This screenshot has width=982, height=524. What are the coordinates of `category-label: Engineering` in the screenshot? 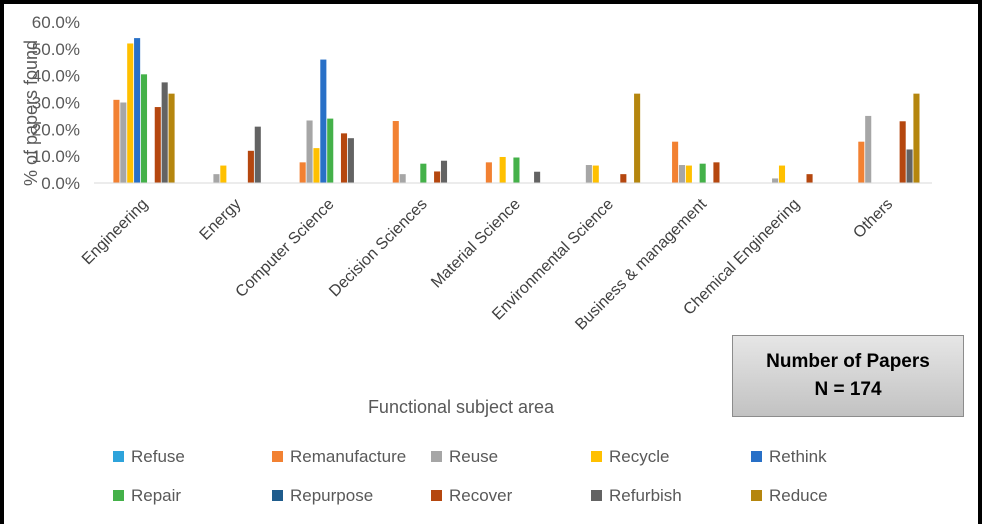 It's located at (115, 232).